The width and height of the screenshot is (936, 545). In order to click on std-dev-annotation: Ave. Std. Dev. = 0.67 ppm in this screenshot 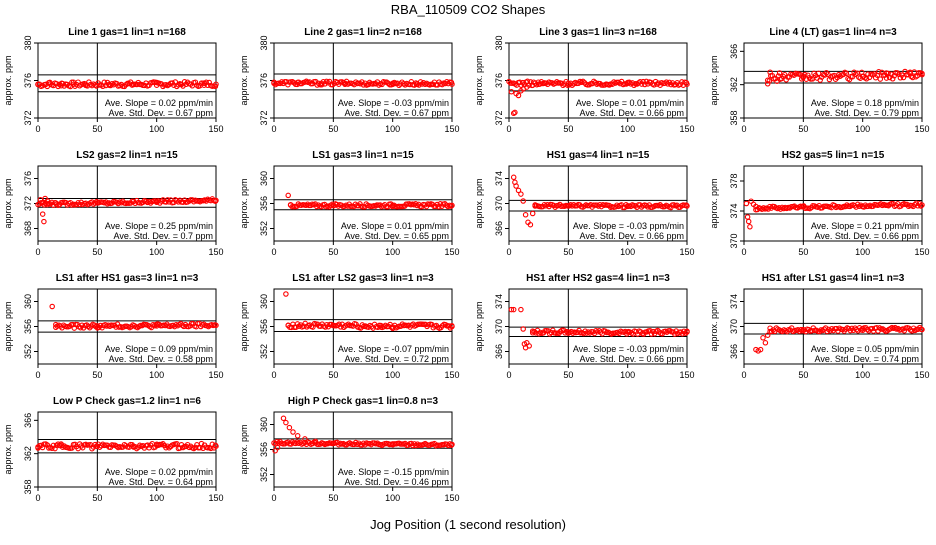, I will do `click(161, 113)`.